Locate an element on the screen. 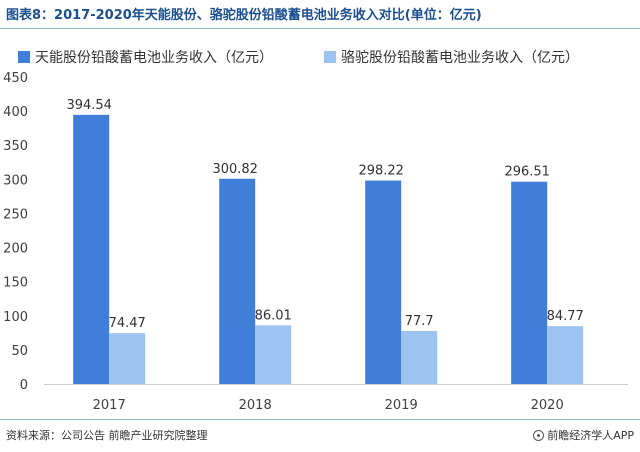 The width and height of the screenshot is (640, 452). y-tick-label: 150 is located at coordinates (15, 283).